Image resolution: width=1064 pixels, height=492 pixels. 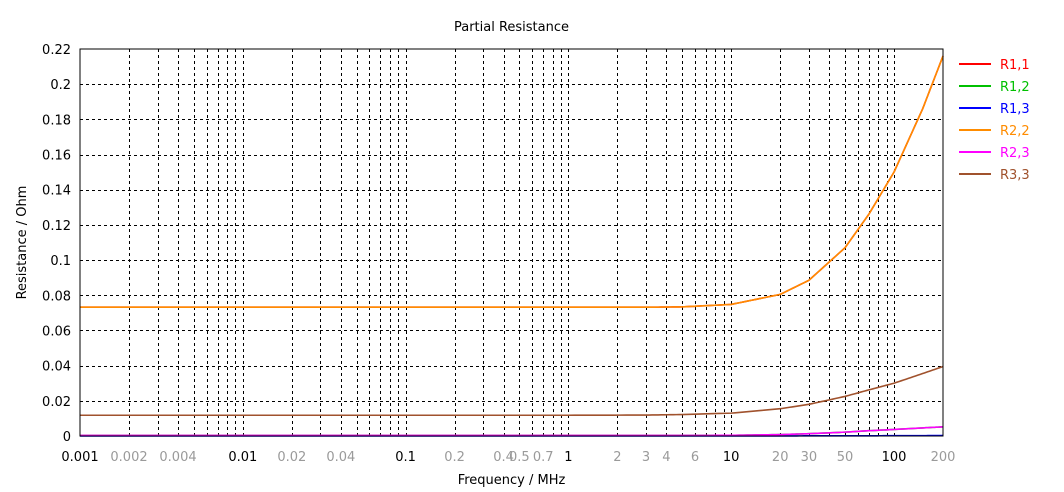 I want to click on x-tick-label: 4, so click(x=666, y=457).